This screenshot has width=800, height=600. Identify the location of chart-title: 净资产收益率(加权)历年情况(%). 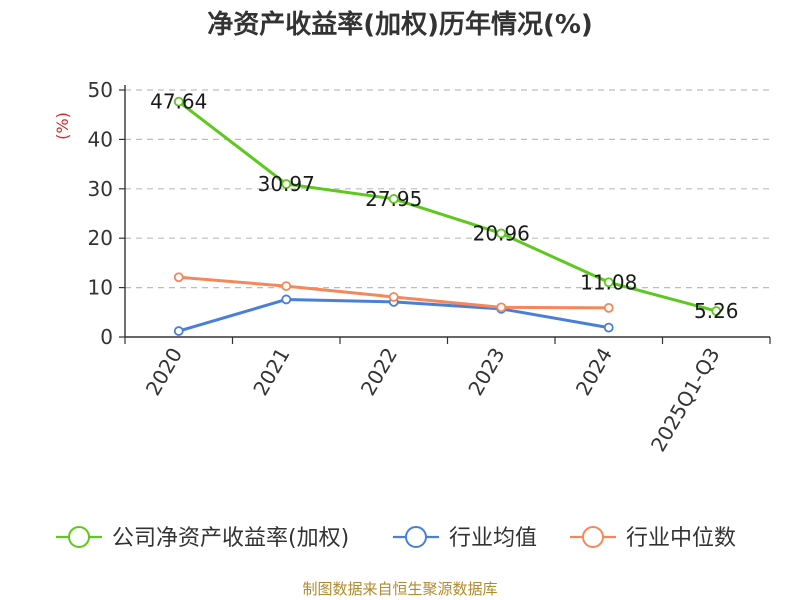
(400, 25).